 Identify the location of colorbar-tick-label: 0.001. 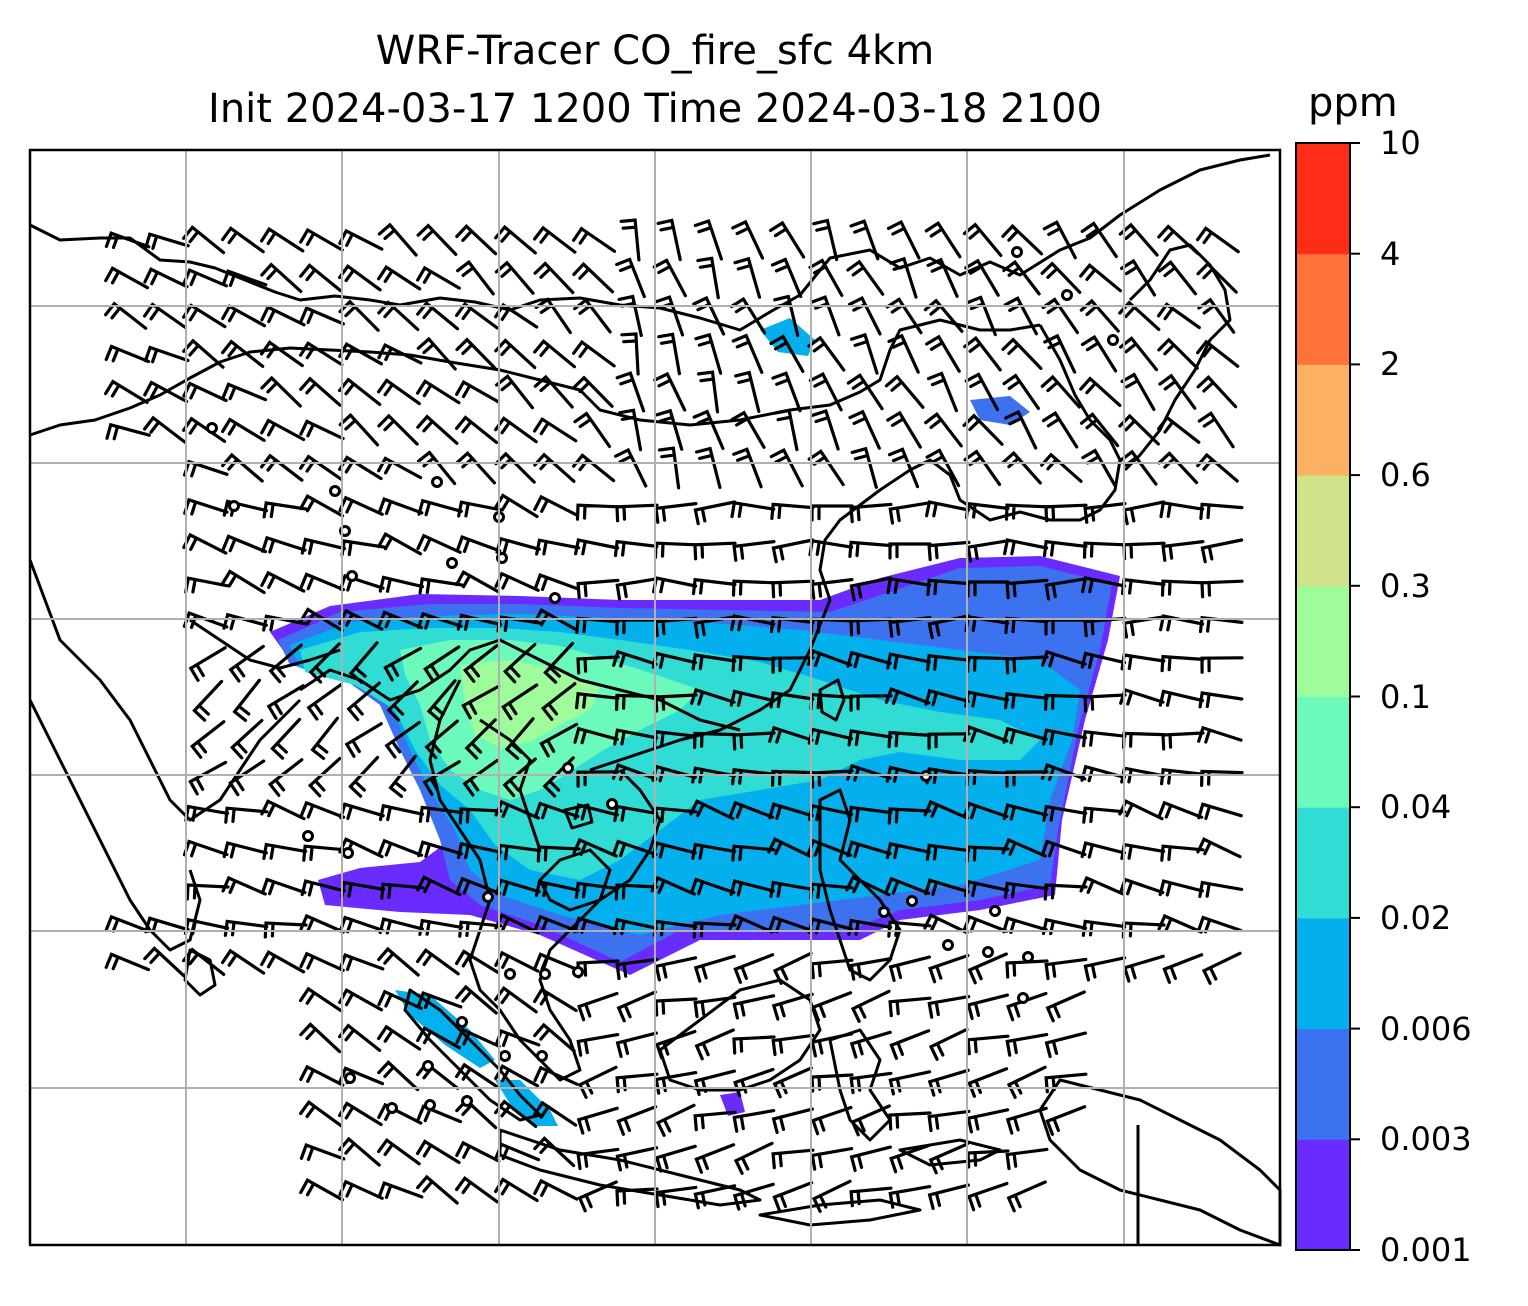
(1426, 1250).